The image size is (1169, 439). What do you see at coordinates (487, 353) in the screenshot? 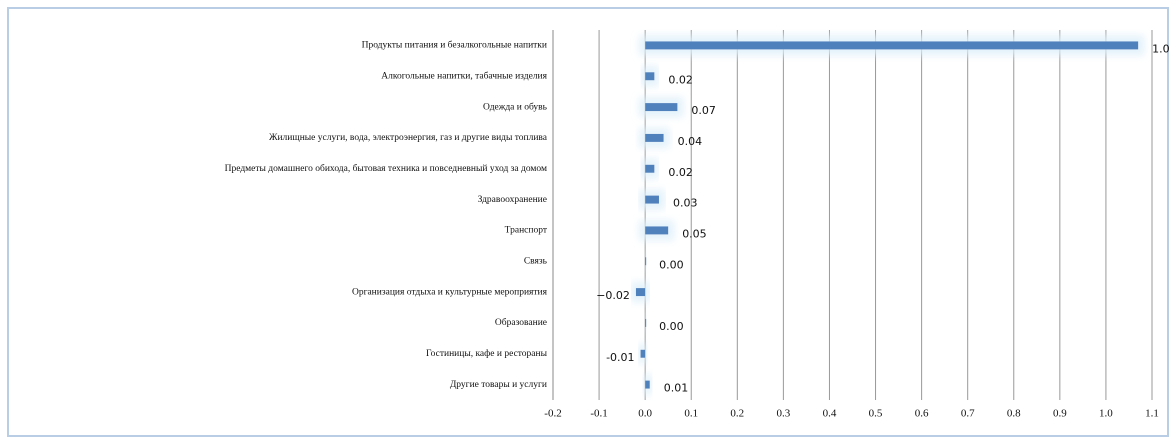
I see `y-tick-label: Гостиницы, кафе и рестораны` at bounding box center [487, 353].